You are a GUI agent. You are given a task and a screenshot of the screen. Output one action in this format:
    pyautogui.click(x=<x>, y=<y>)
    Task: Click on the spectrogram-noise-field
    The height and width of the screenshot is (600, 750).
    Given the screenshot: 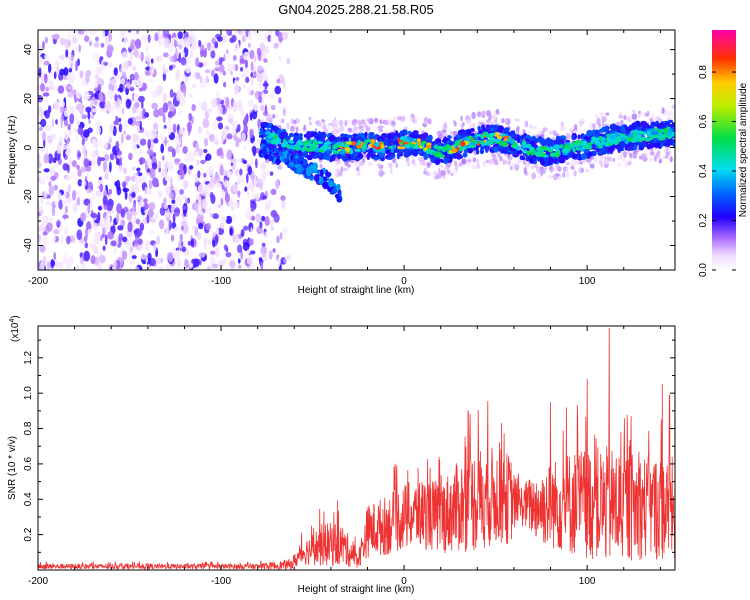 What is the action you would take?
    pyautogui.click(x=165, y=150)
    